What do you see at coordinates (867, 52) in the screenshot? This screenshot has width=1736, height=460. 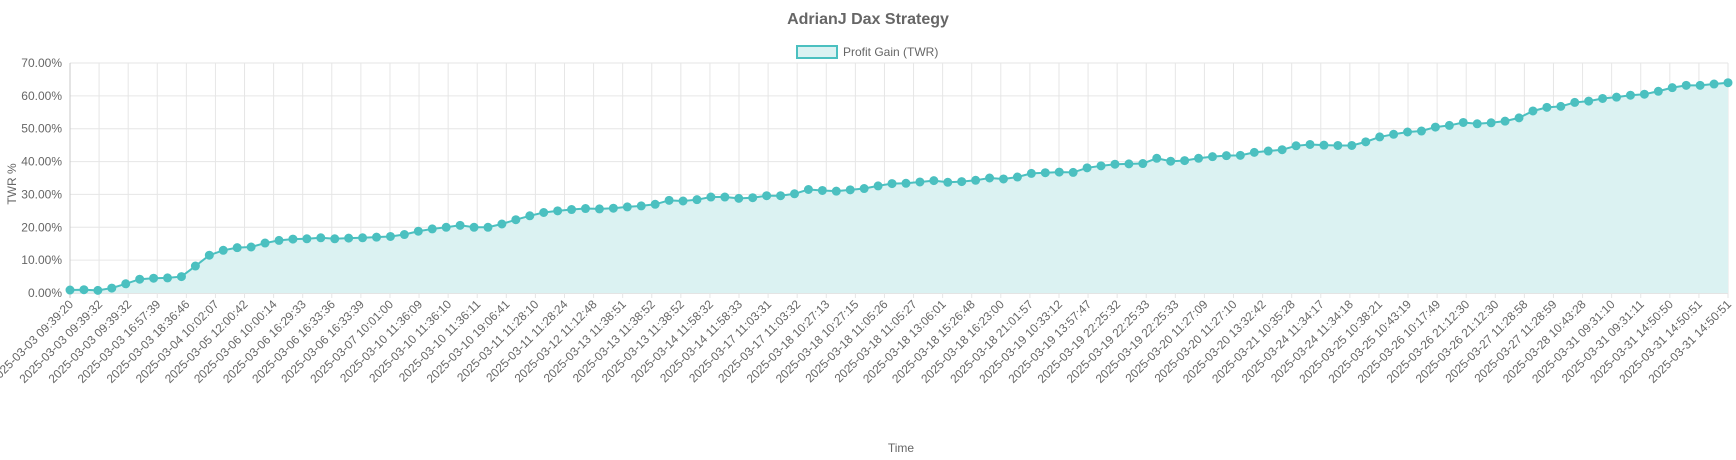 I see `legend: Profit Gain (TWR)` at bounding box center [867, 52].